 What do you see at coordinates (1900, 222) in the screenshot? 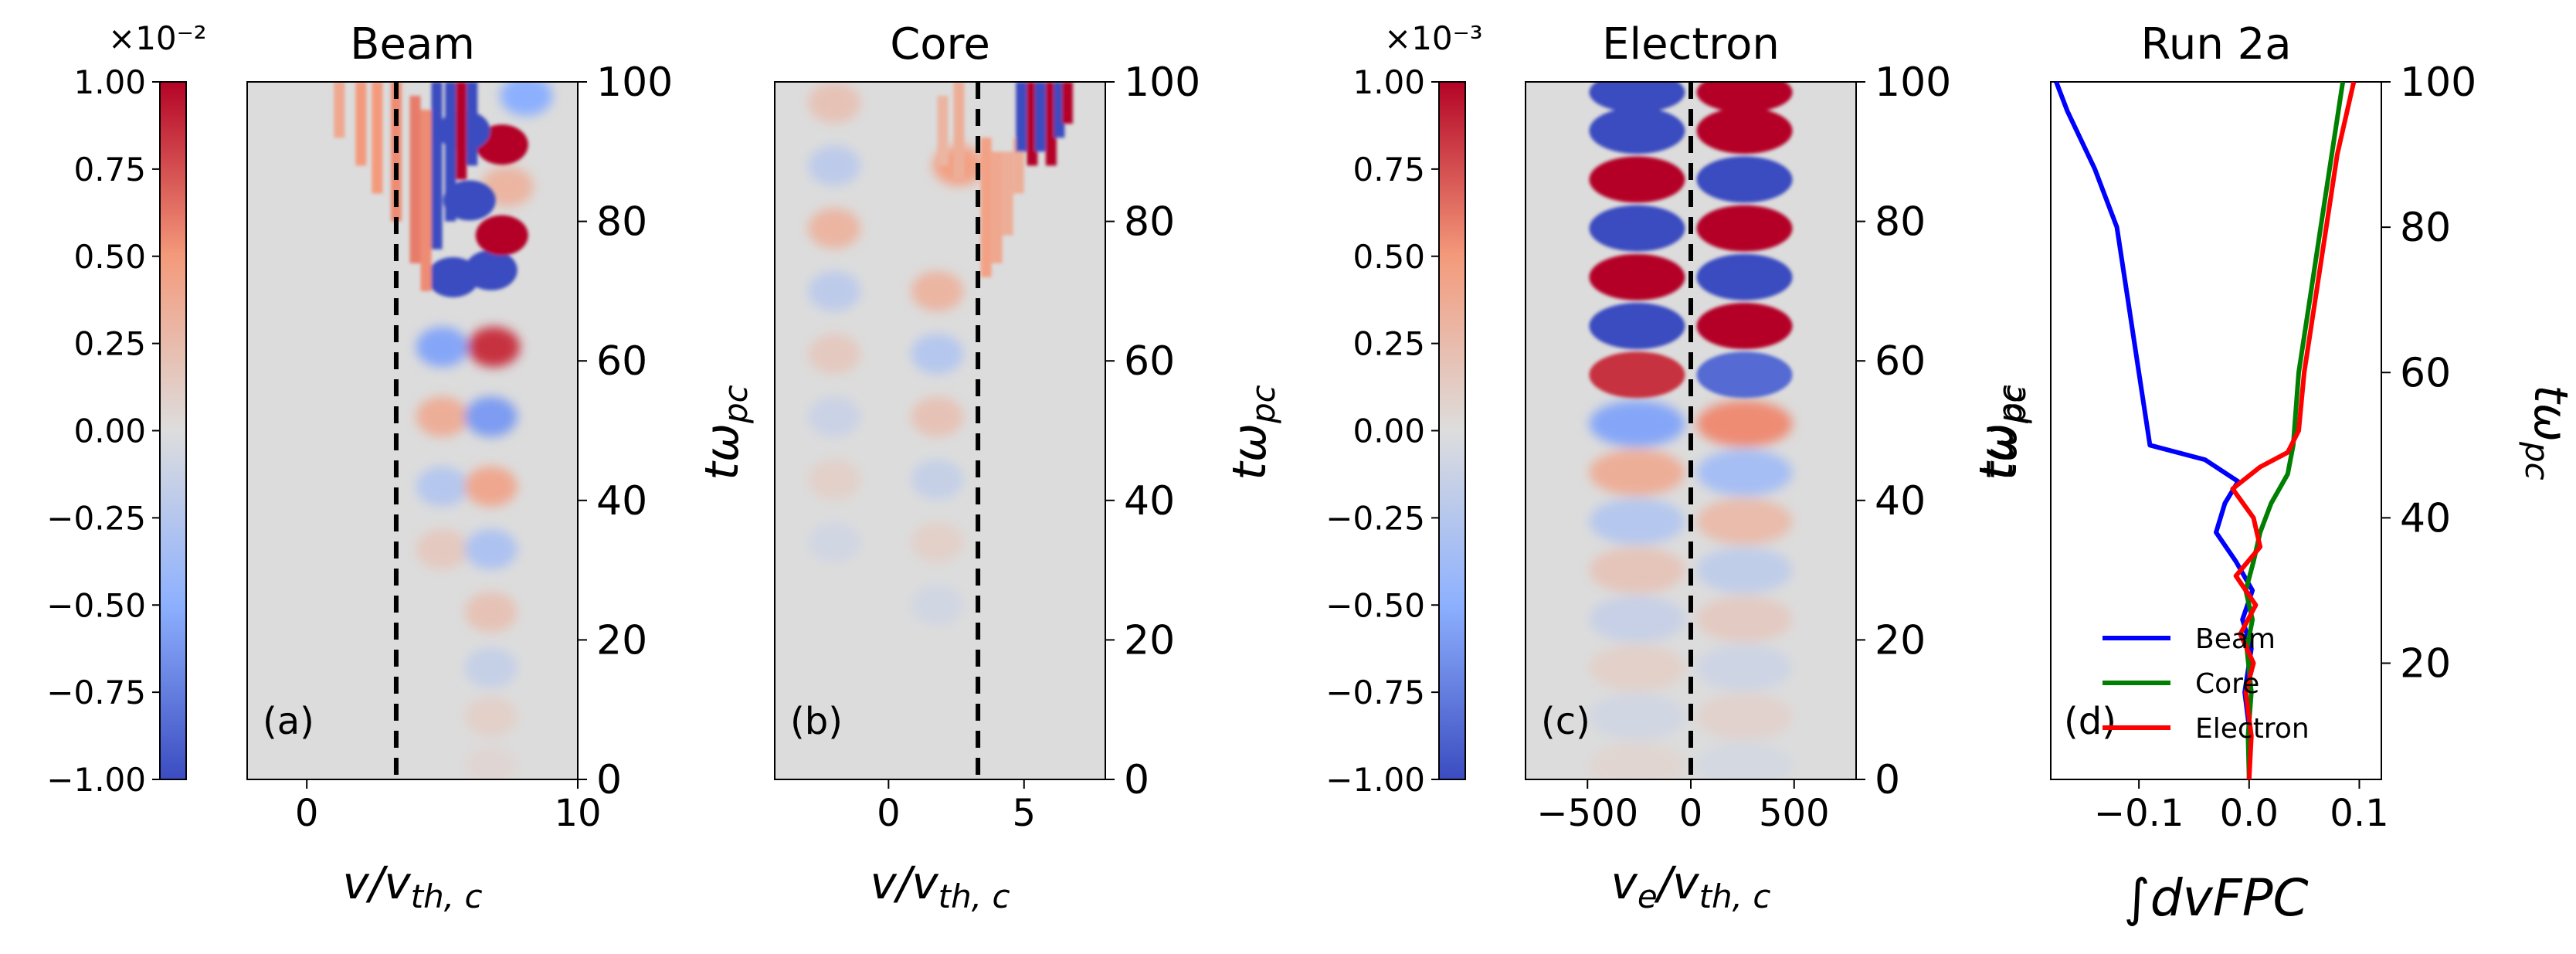
I see `c-electron-ytick-label: 80` at bounding box center [1900, 222].